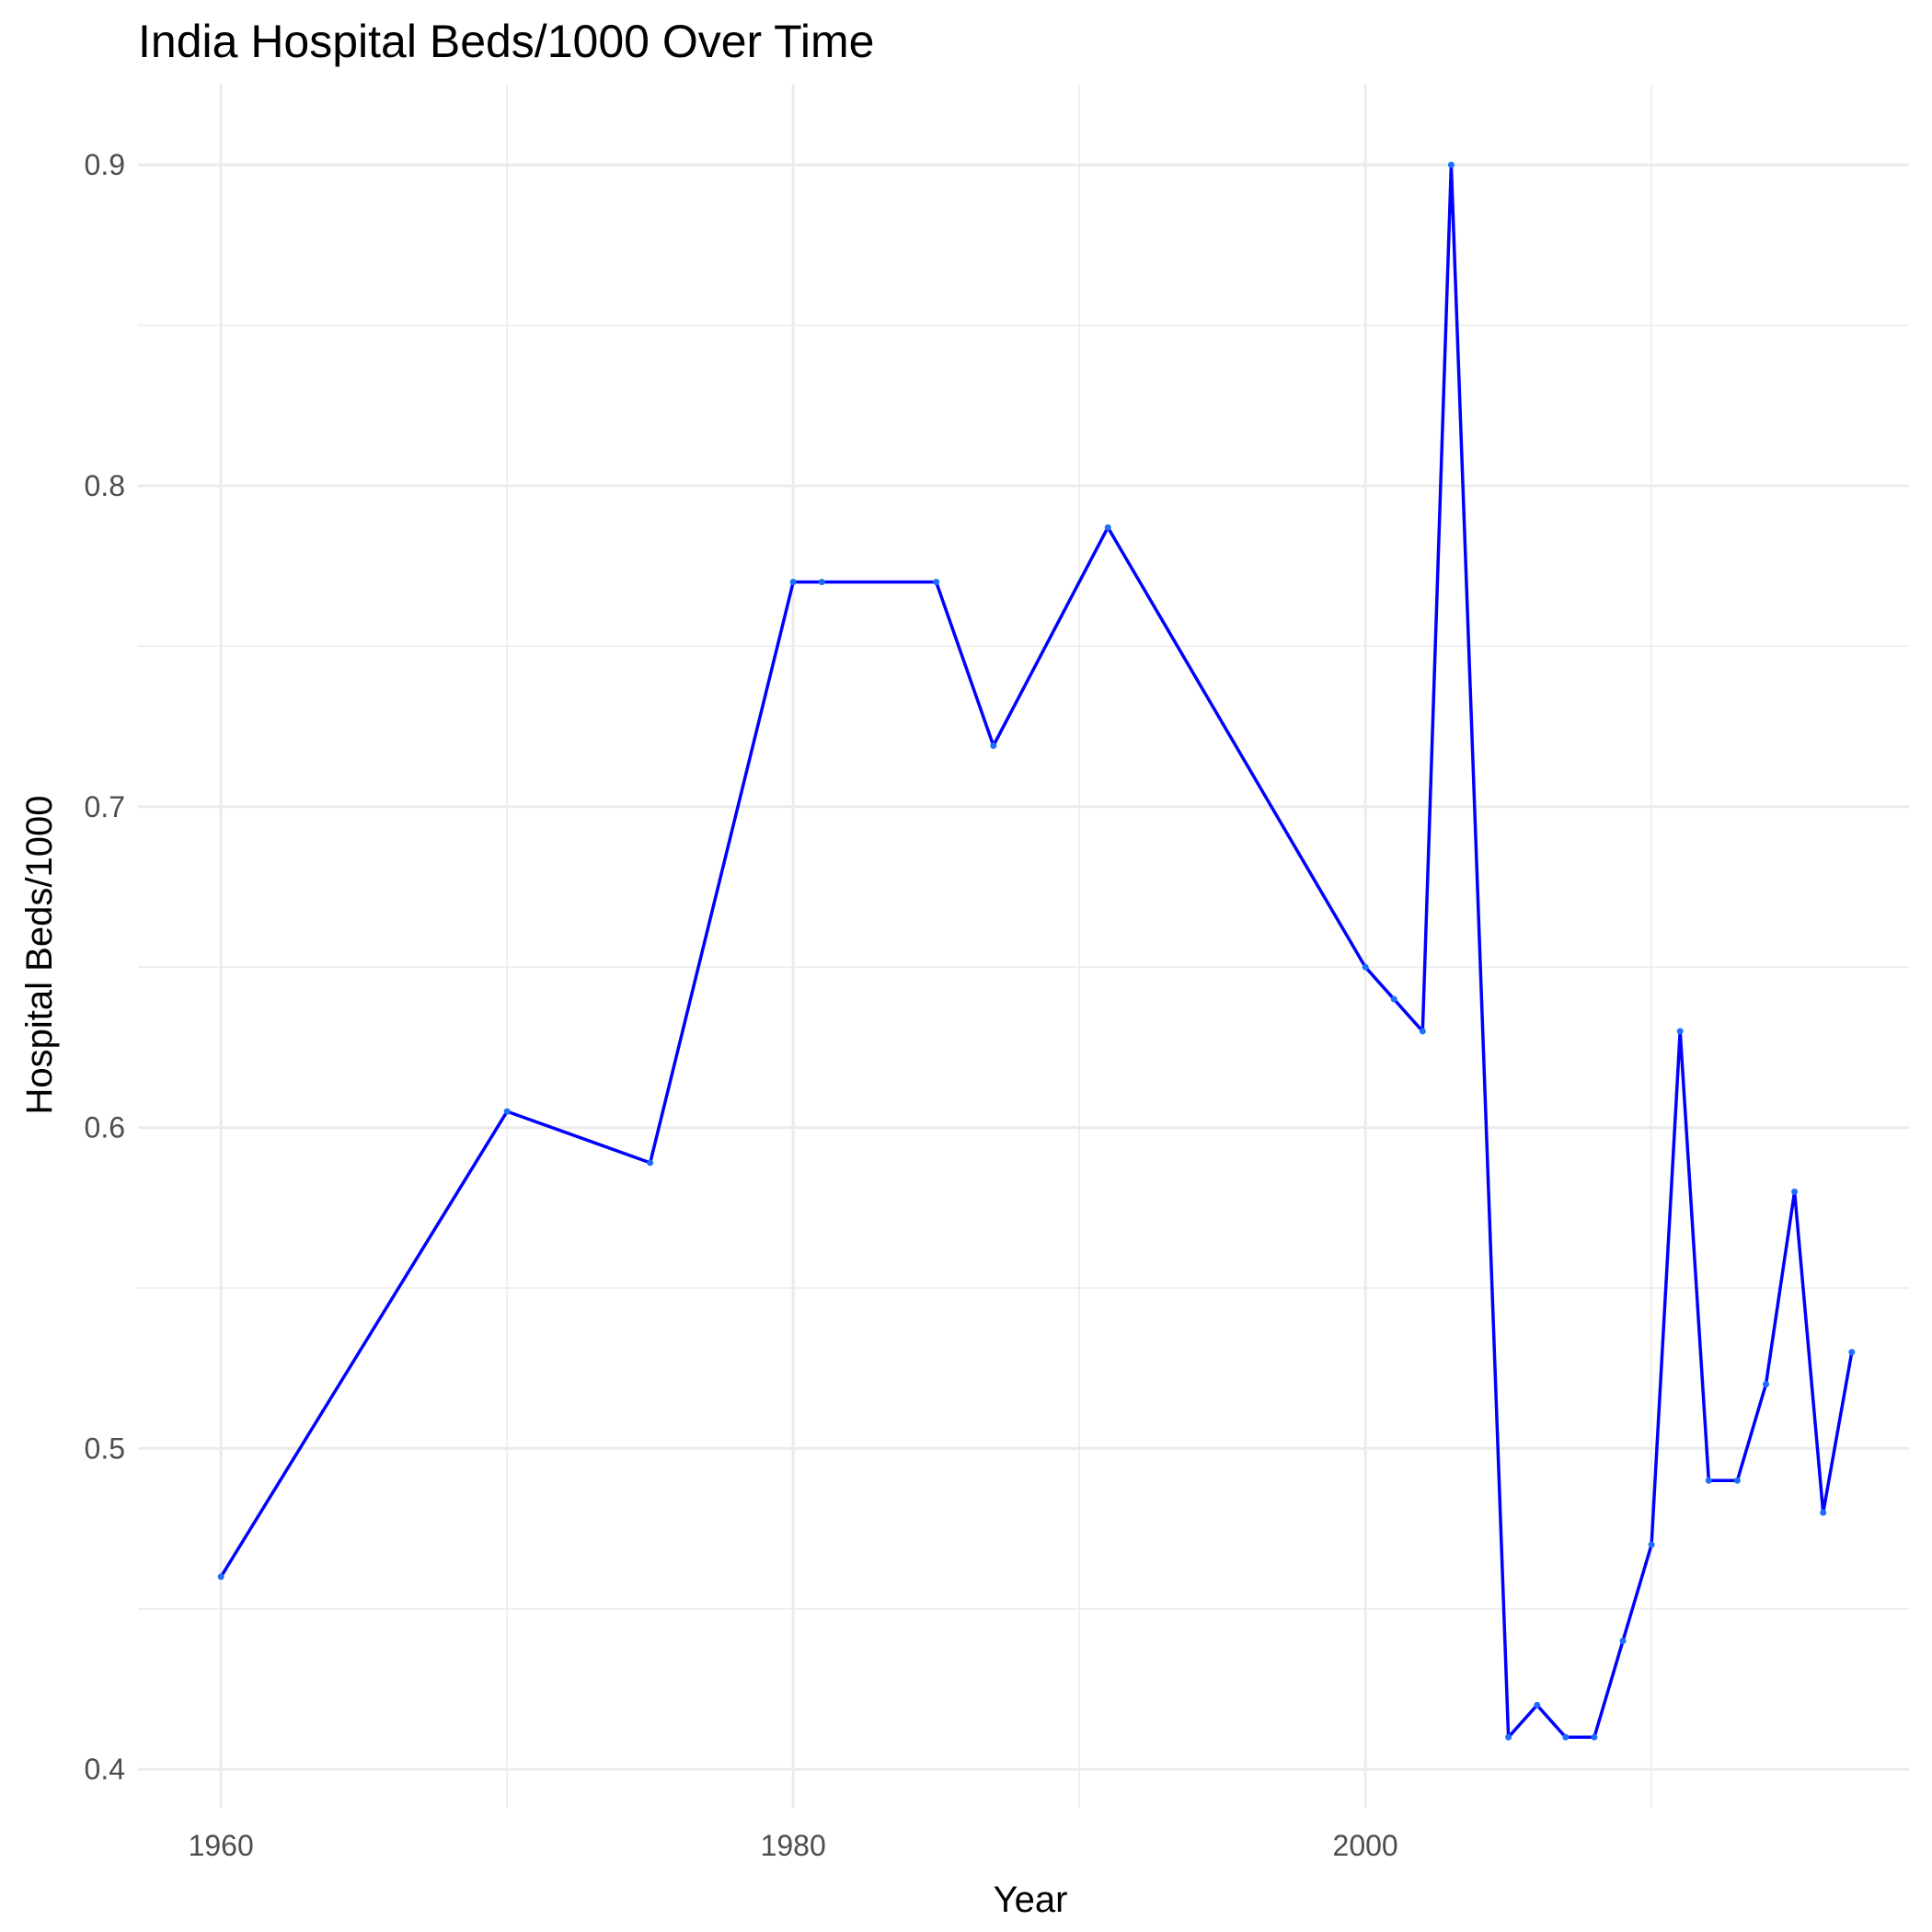 The height and width of the screenshot is (1932, 1932). I want to click on y-tick-label: 0.7, so click(105, 806).